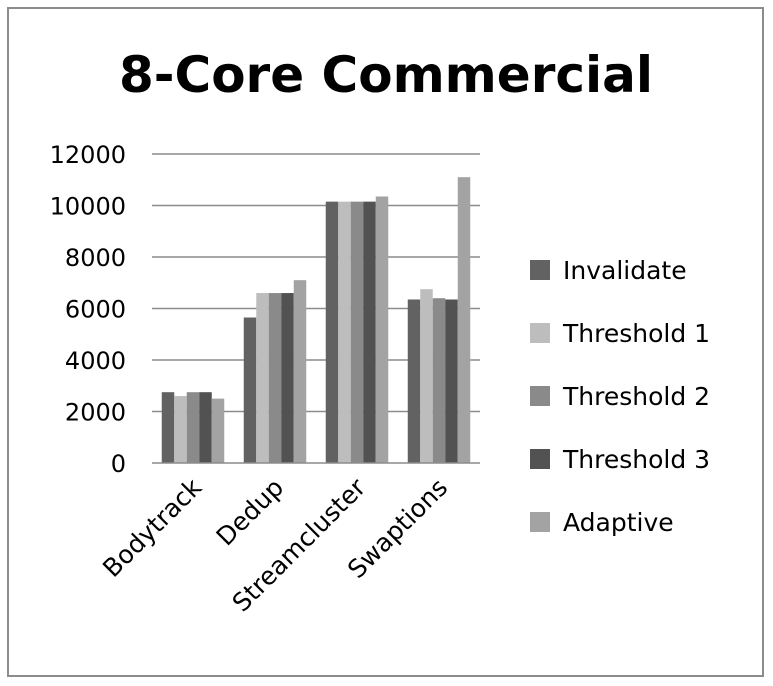  What do you see at coordinates (95, 413) in the screenshot?
I see `y-tick-label: 2000` at bounding box center [95, 413].